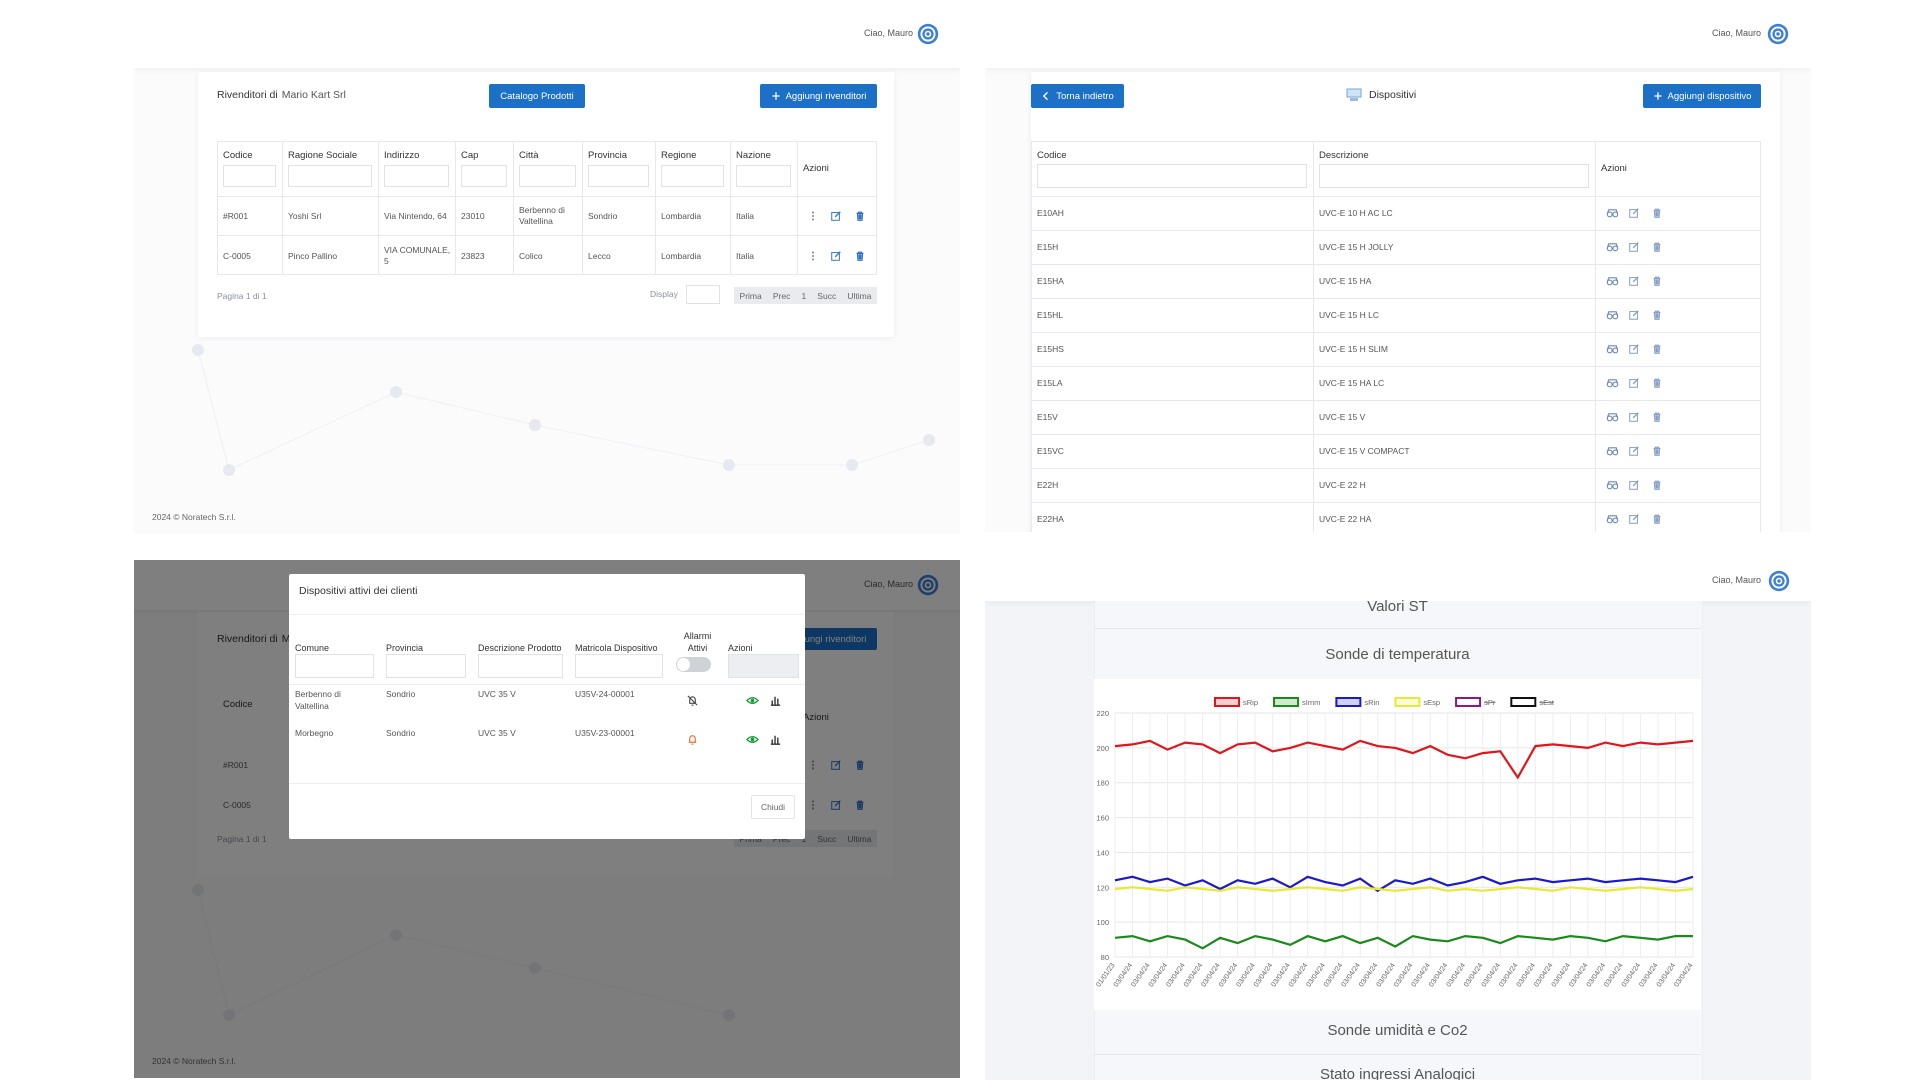  Describe the element at coordinates (1397, 1030) in the screenshot. I see `section-title: Sonde umidità e Co2` at that location.